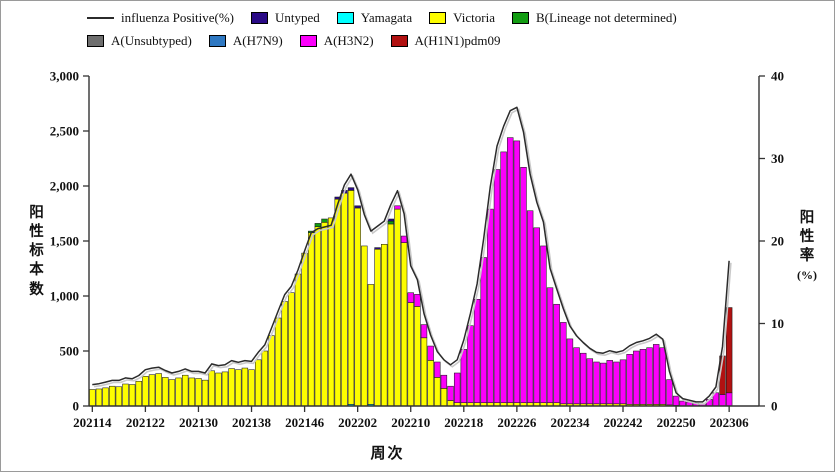 The height and width of the screenshot is (472, 835). Describe the element at coordinates (100, 18) in the screenshot. I see `legend-line-swatch` at that location.